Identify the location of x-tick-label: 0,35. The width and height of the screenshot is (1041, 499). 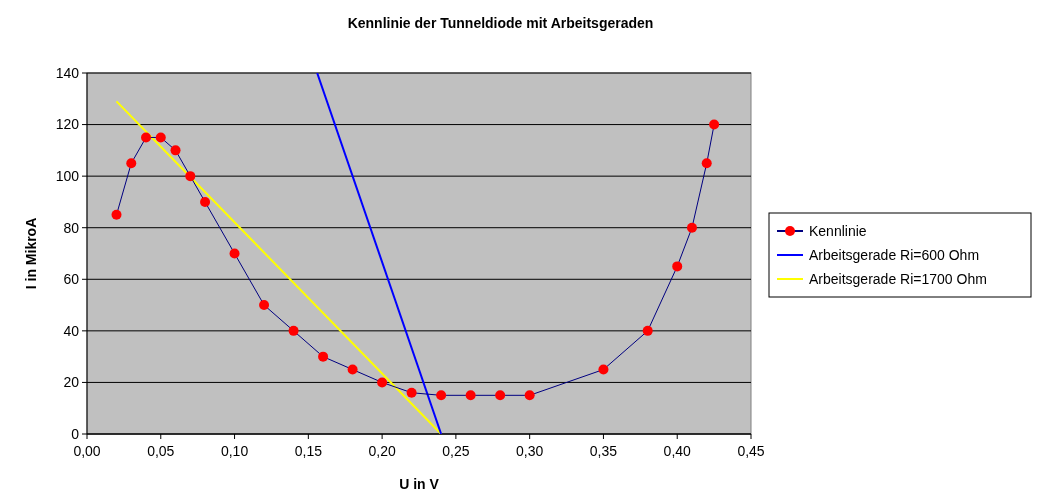
(603, 451).